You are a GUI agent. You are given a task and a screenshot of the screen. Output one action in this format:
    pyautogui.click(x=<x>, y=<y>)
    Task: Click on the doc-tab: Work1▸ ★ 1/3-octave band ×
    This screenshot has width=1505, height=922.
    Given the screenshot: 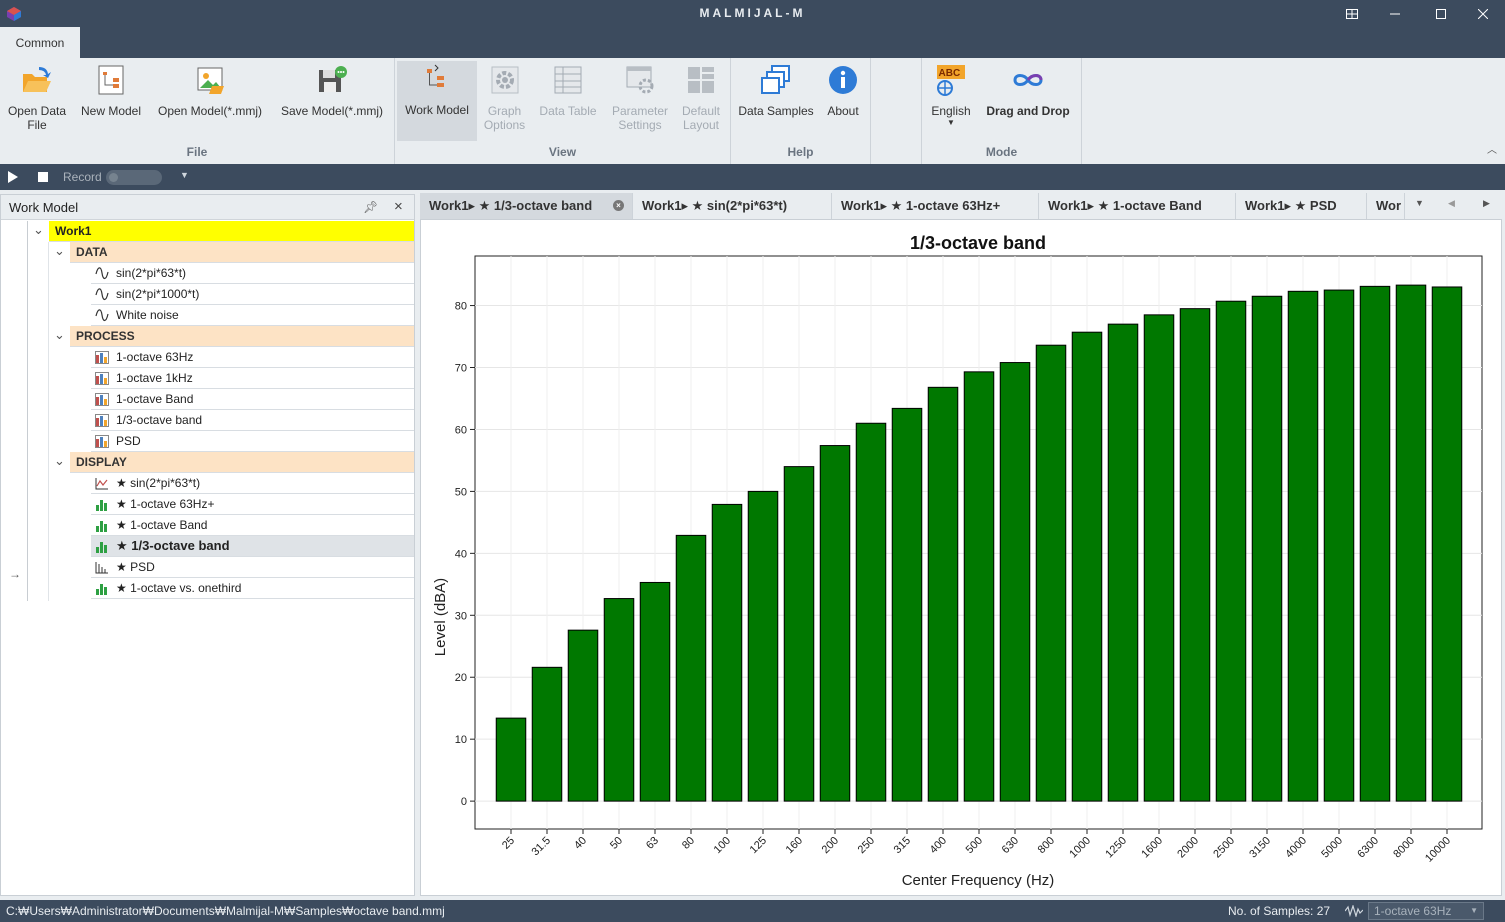 What is the action you would take?
    pyautogui.click(x=526, y=206)
    